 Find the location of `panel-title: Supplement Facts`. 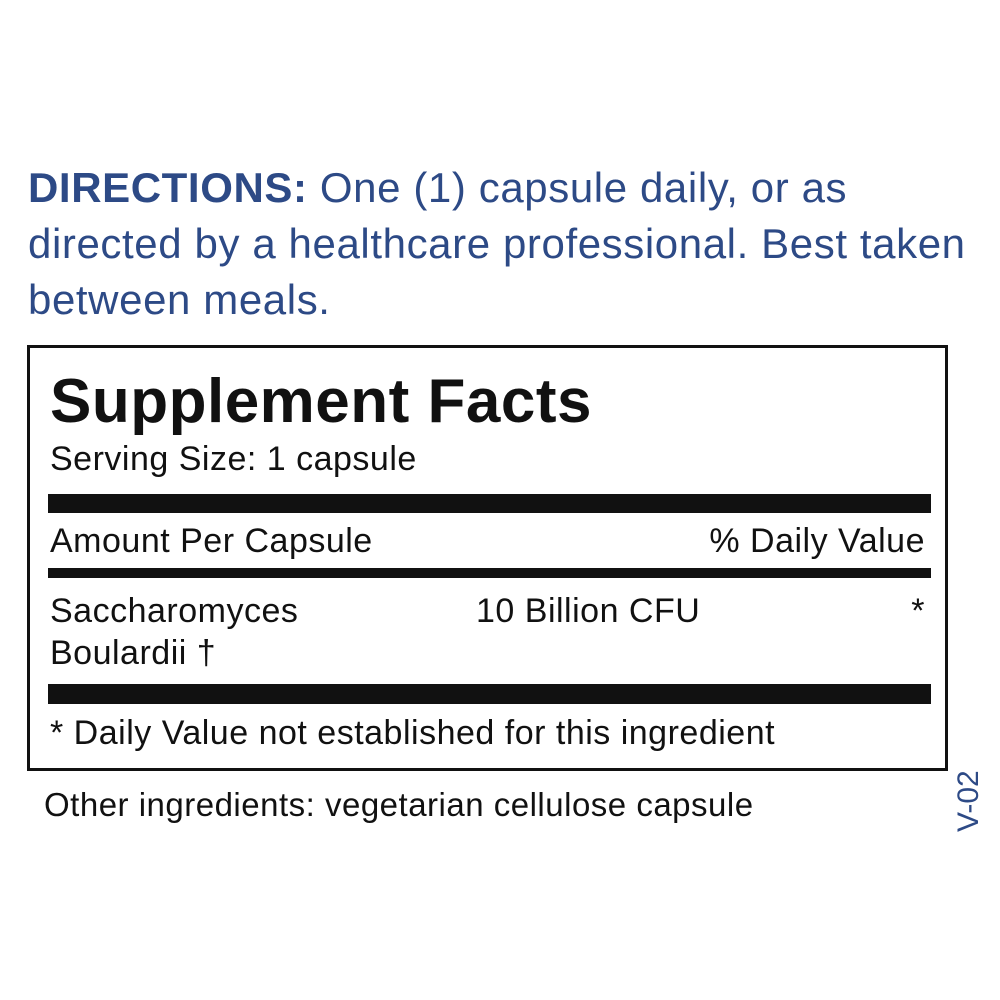

panel-title: Supplement Facts is located at coordinates (321, 401).